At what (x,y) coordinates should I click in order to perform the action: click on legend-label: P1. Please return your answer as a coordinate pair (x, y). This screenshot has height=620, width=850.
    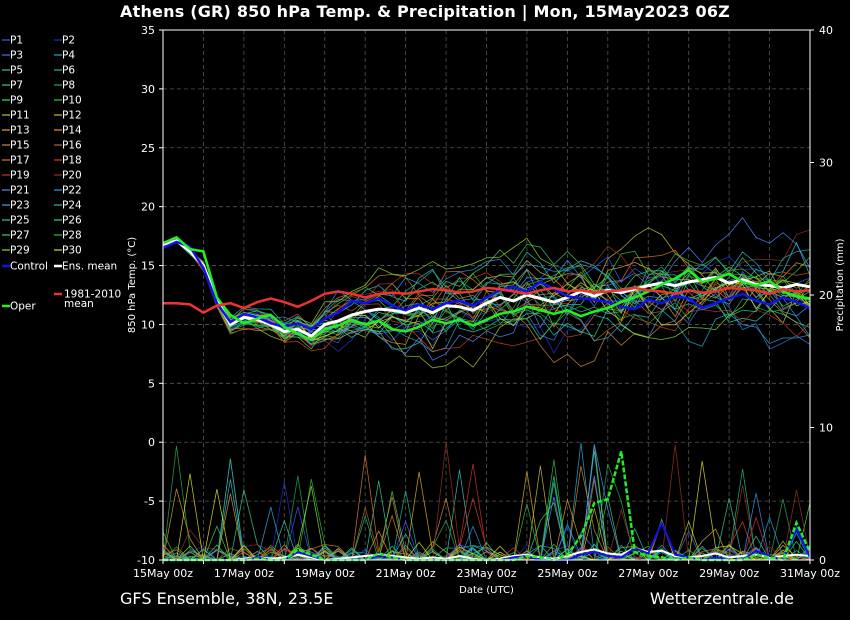
    Looking at the image, I should click on (16, 41).